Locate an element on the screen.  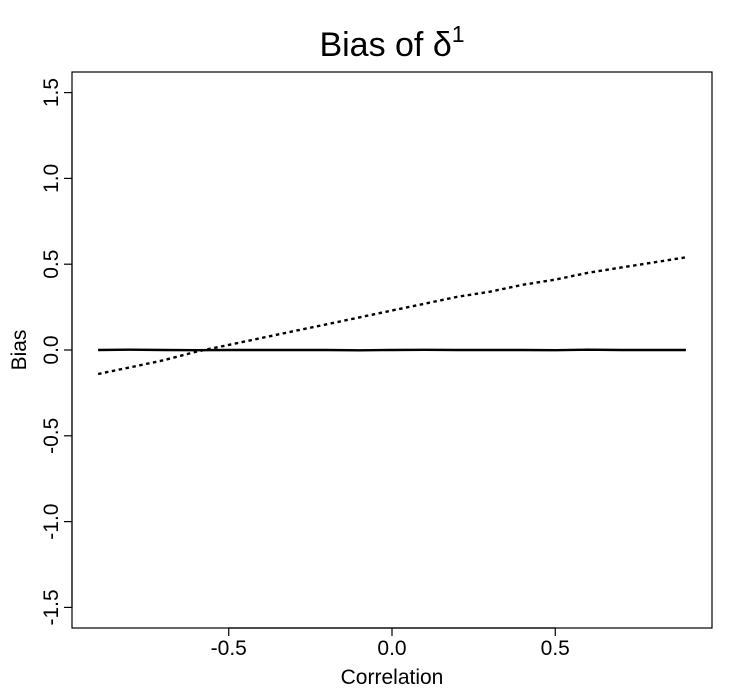
y-tick-label: 1.0 is located at coordinates (51, 178).